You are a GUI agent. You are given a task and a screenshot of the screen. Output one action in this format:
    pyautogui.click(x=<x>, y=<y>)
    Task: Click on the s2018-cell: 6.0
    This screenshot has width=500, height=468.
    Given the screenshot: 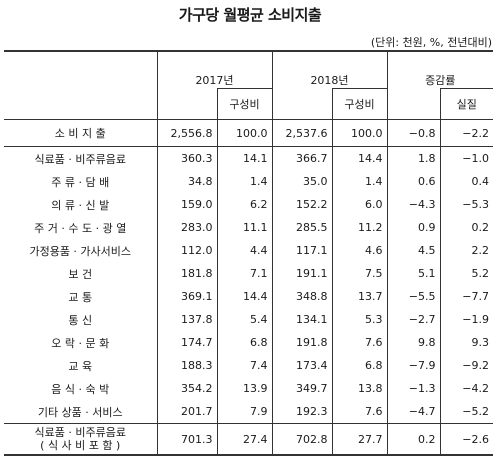 What is the action you would take?
    pyautogui.click(x=359, y=204)
    